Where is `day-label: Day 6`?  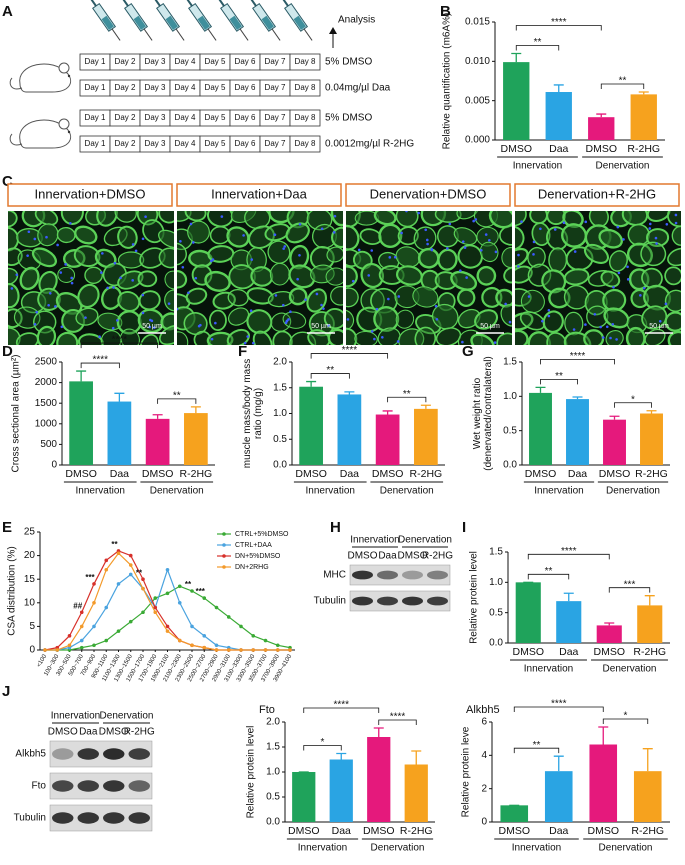 day-label: Day 6 is located at coordinates (245, 143).